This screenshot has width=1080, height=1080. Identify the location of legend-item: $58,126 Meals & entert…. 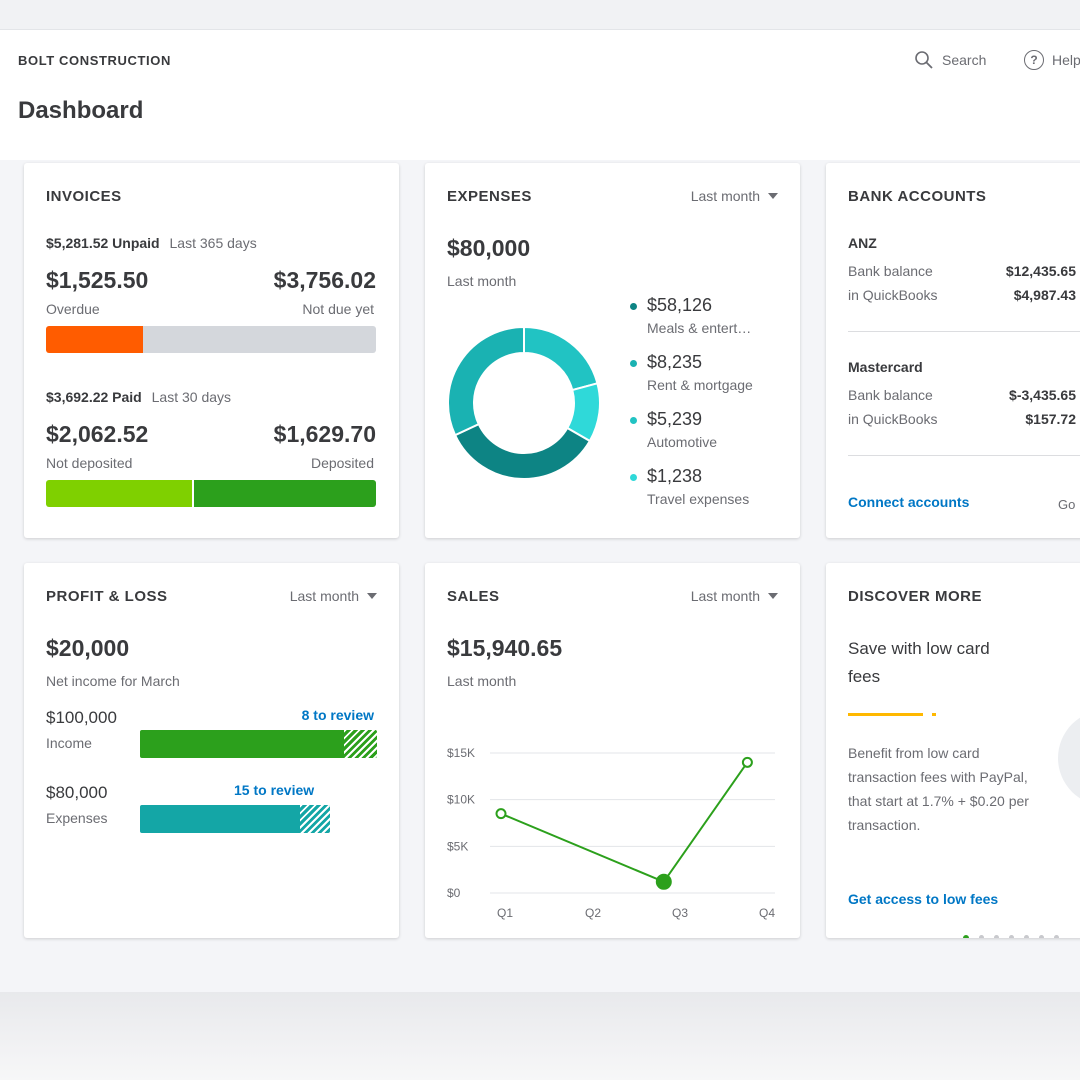
(710, 323).